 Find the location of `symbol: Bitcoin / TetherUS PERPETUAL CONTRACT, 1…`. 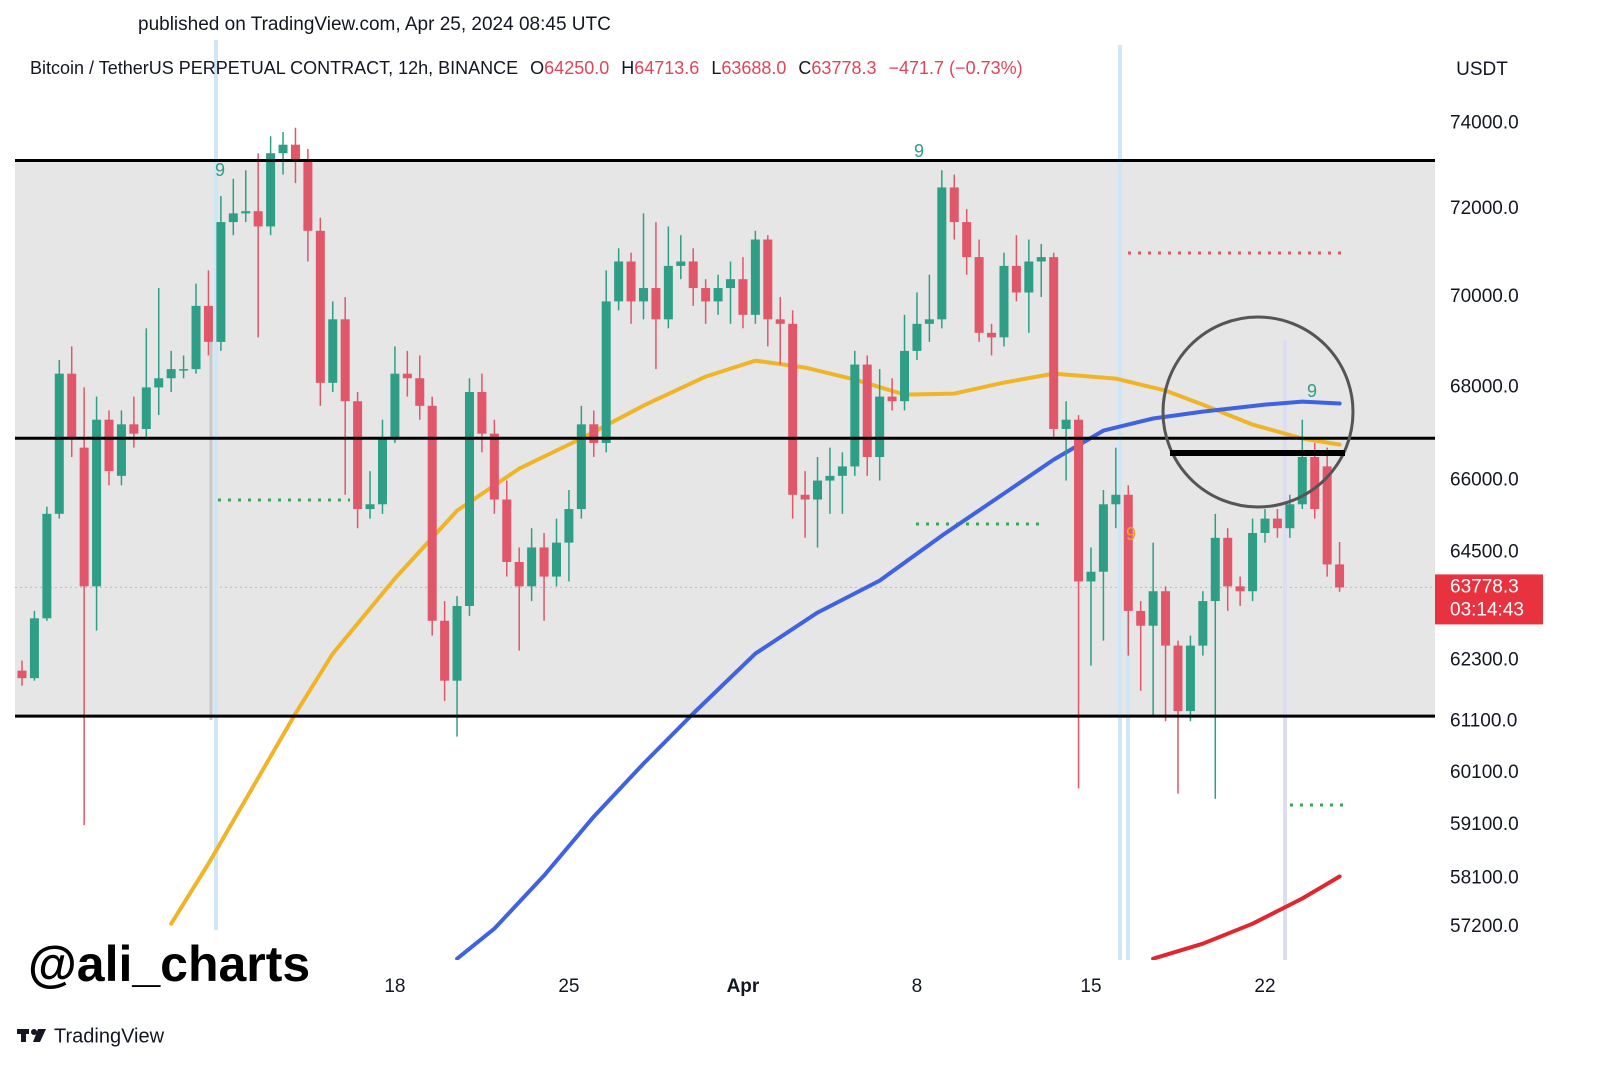

symbol: Bitcoin / TetherUS PERPETUAL CONTRACT, 1… is located at coordinates (274, 68).